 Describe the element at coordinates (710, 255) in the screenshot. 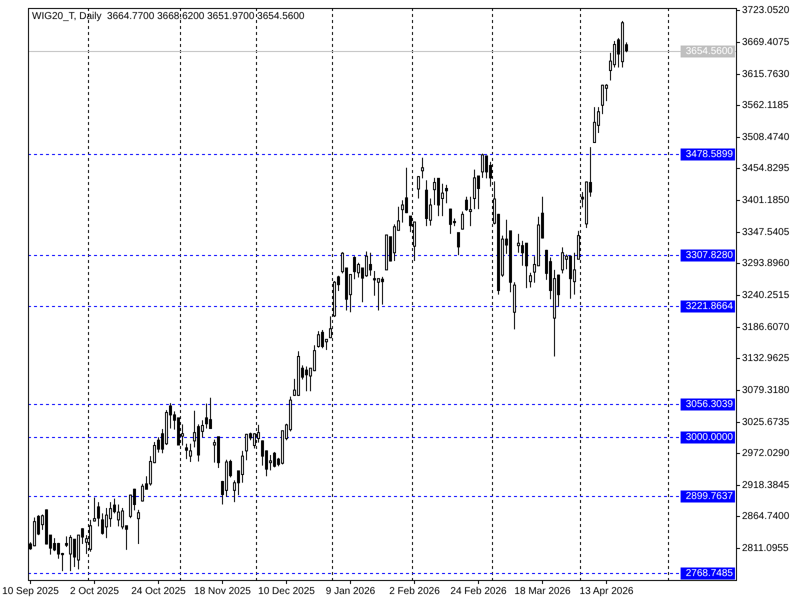

I see `ref-line-label: 3307.8280` at that location.